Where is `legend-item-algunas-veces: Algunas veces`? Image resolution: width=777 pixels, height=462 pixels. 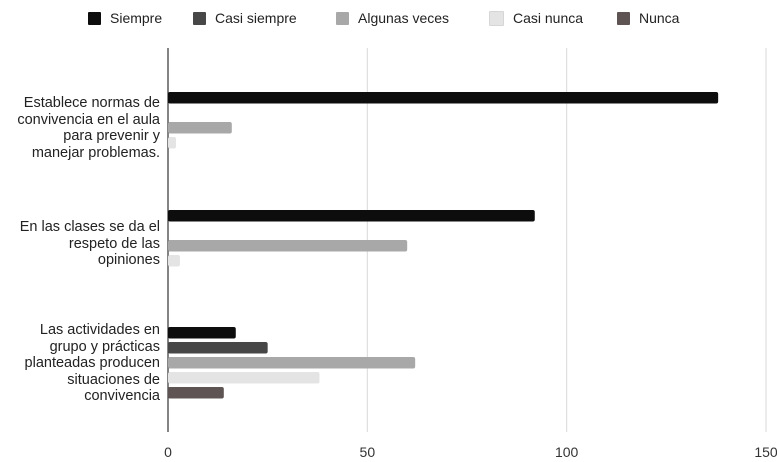 legend-item-algunas-veces: Algunas veces is located at coordinates (392, 18).